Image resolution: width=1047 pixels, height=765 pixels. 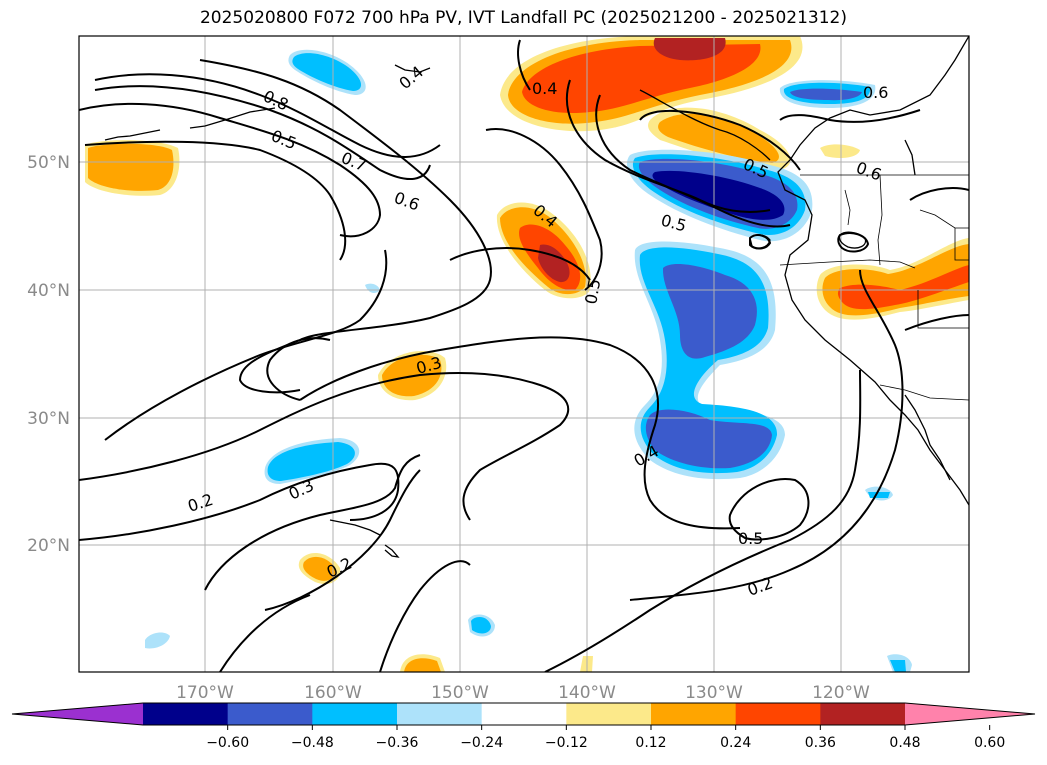 I want to click on contour-label: 0.6, so click(x=875, y=92).